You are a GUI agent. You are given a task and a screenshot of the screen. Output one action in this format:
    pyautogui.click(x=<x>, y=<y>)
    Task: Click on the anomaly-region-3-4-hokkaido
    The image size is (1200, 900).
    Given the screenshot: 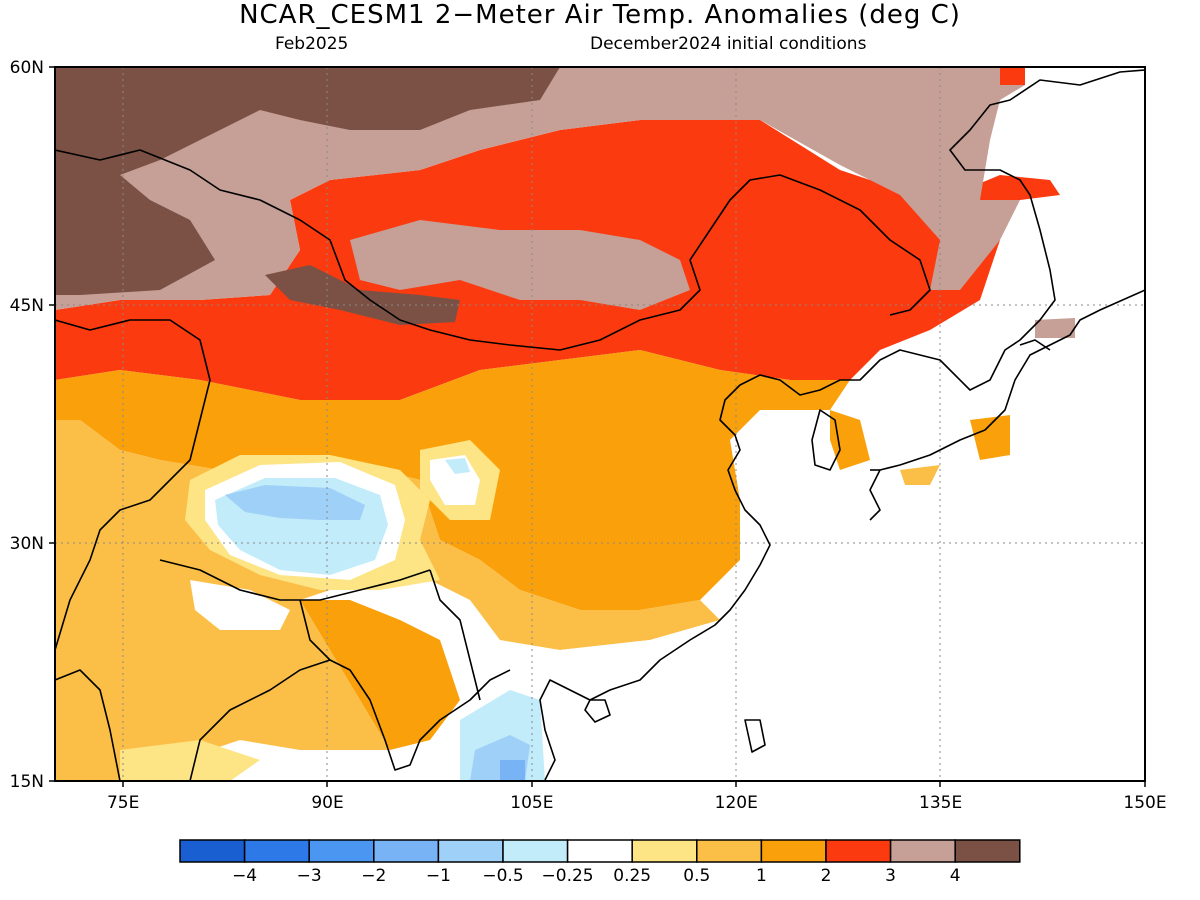 What is the action you would take?
    pyautogui.click(x=1055, y=328)
    